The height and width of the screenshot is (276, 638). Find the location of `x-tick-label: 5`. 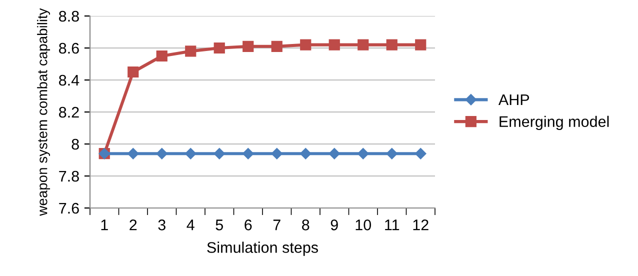

x-tick-label: 5 is located at coordinates (219, 225).